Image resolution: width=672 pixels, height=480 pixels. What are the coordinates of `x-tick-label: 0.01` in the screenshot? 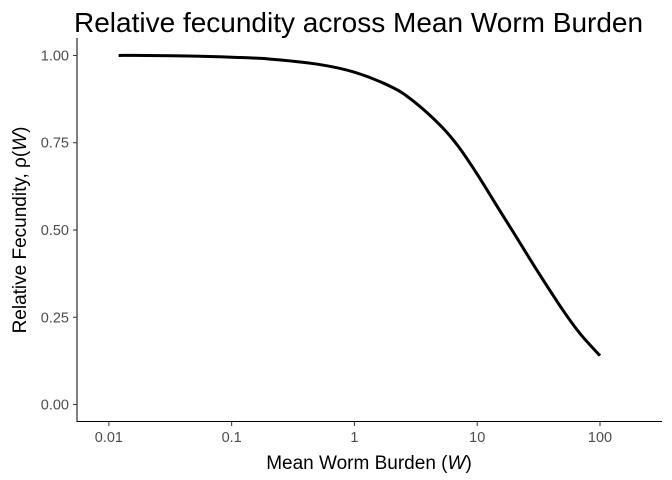 It's located at (109, 438).